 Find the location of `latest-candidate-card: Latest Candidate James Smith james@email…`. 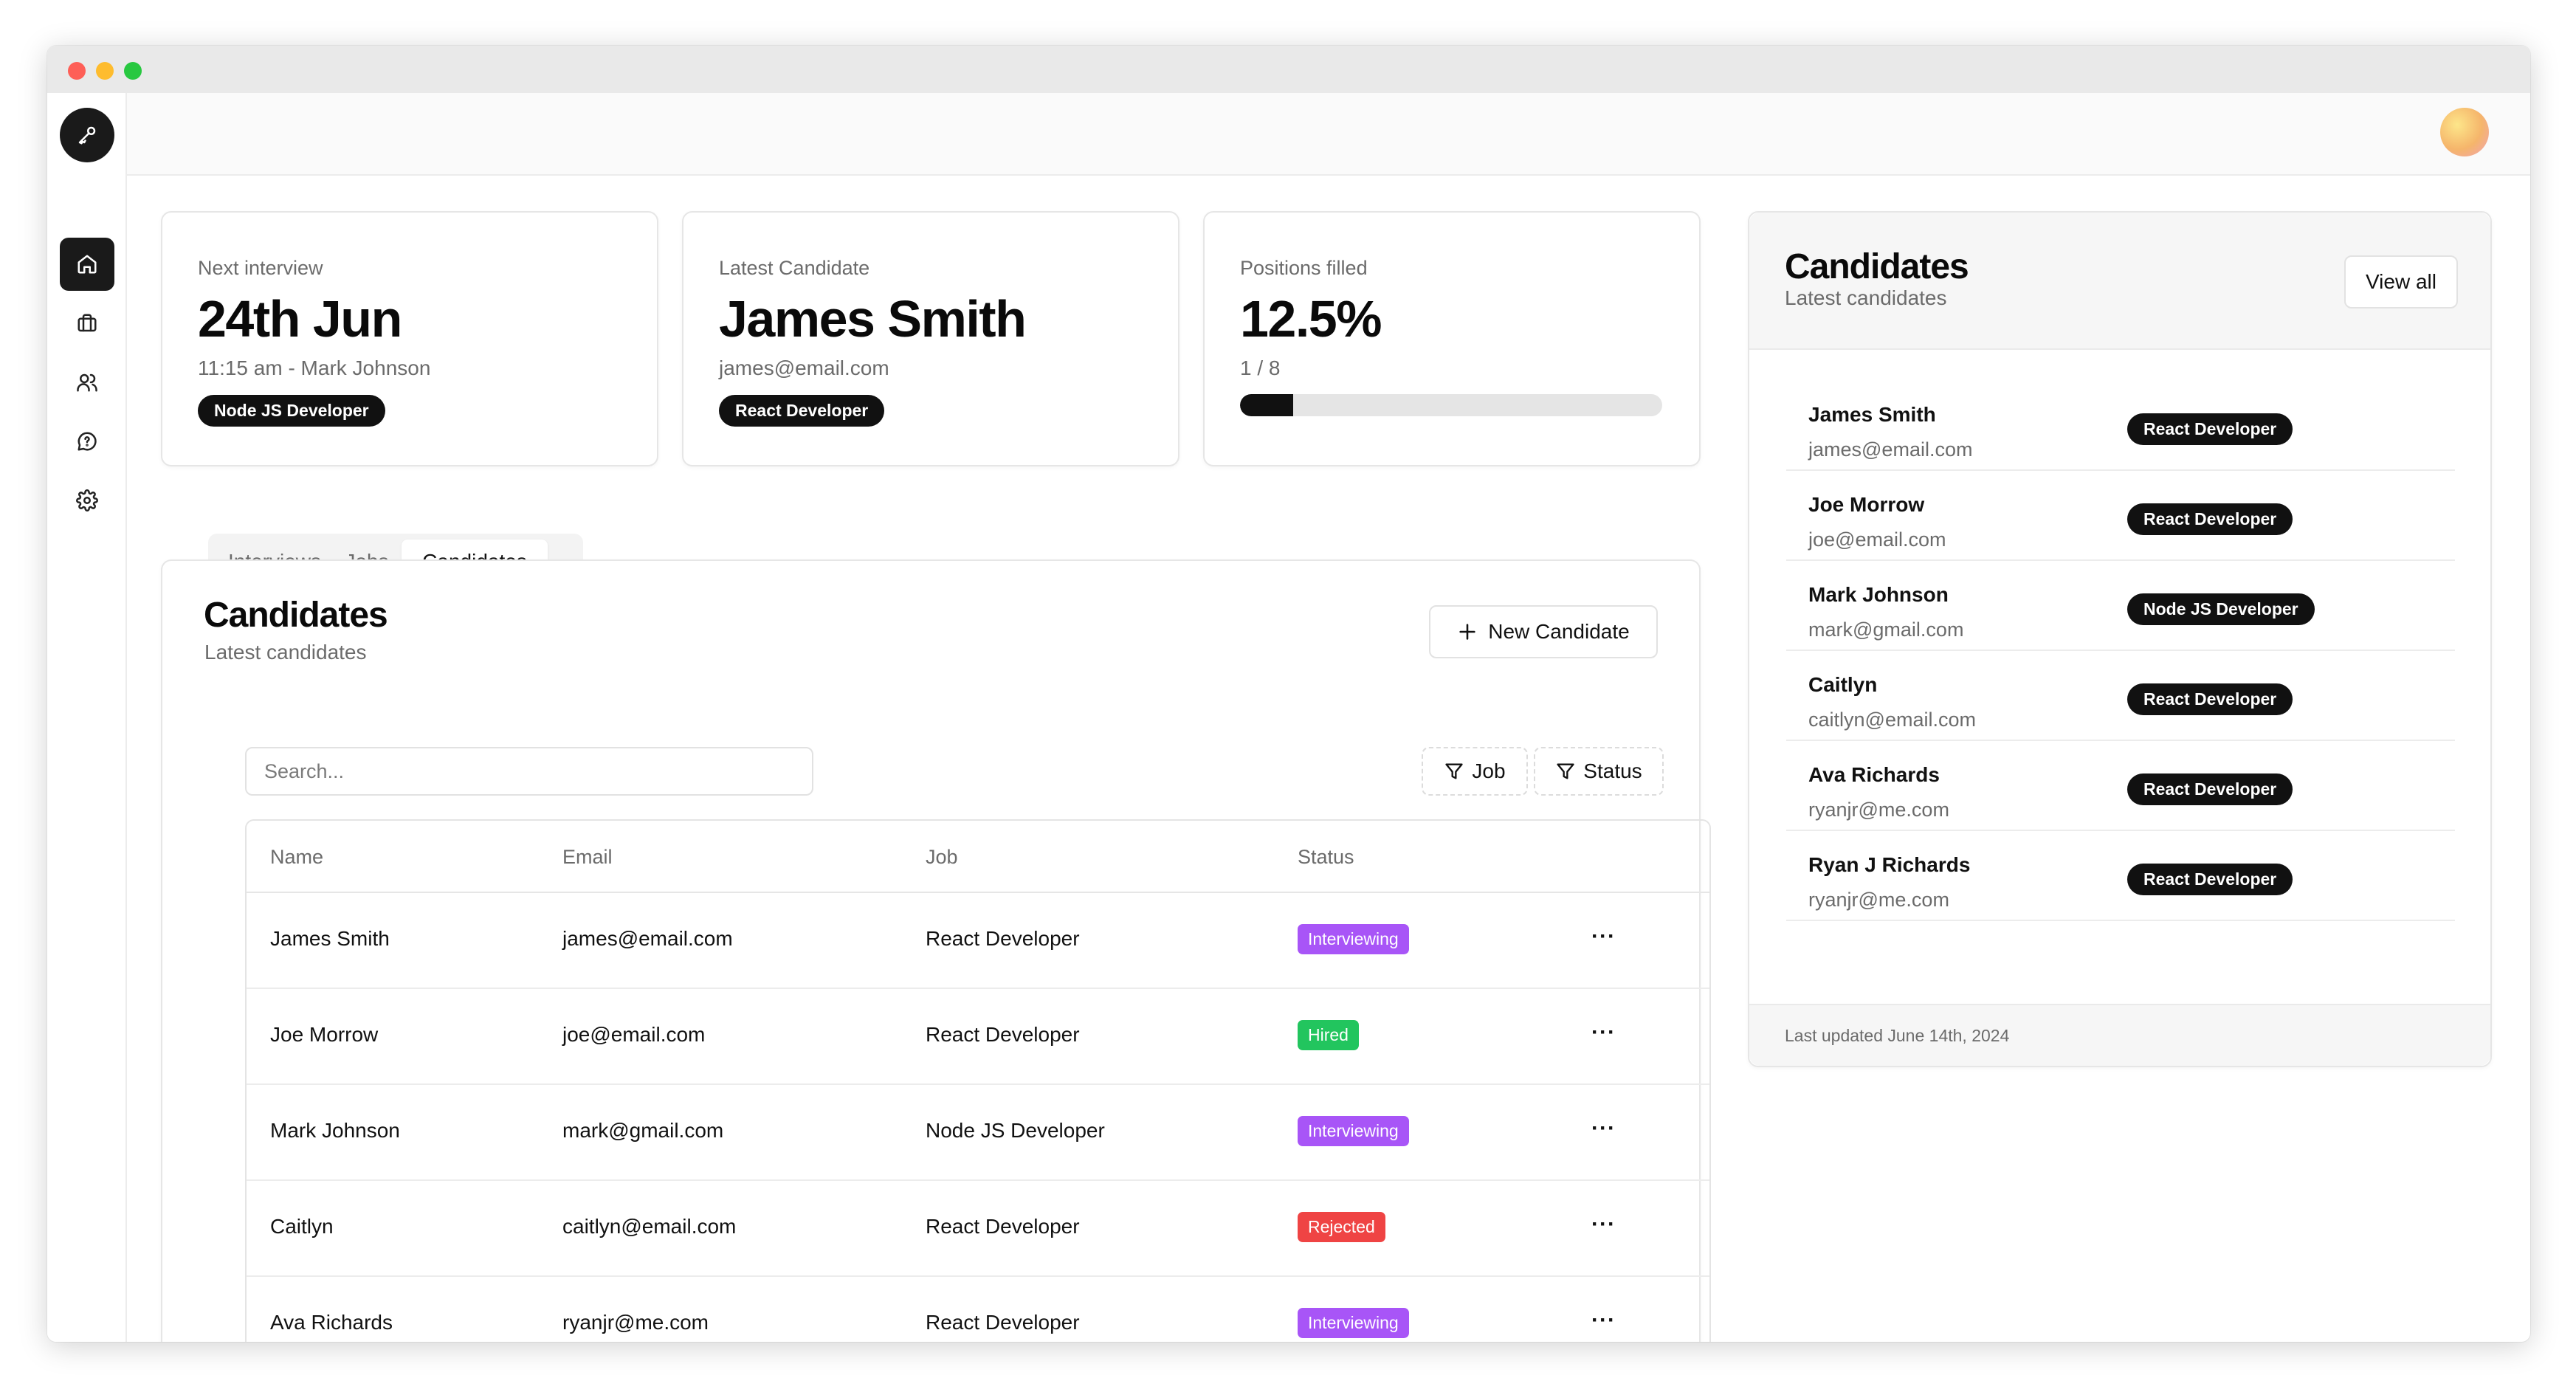

latest-candidate-card: Latest Candidate James Smith james@email… is located at coordinates (930, 338).